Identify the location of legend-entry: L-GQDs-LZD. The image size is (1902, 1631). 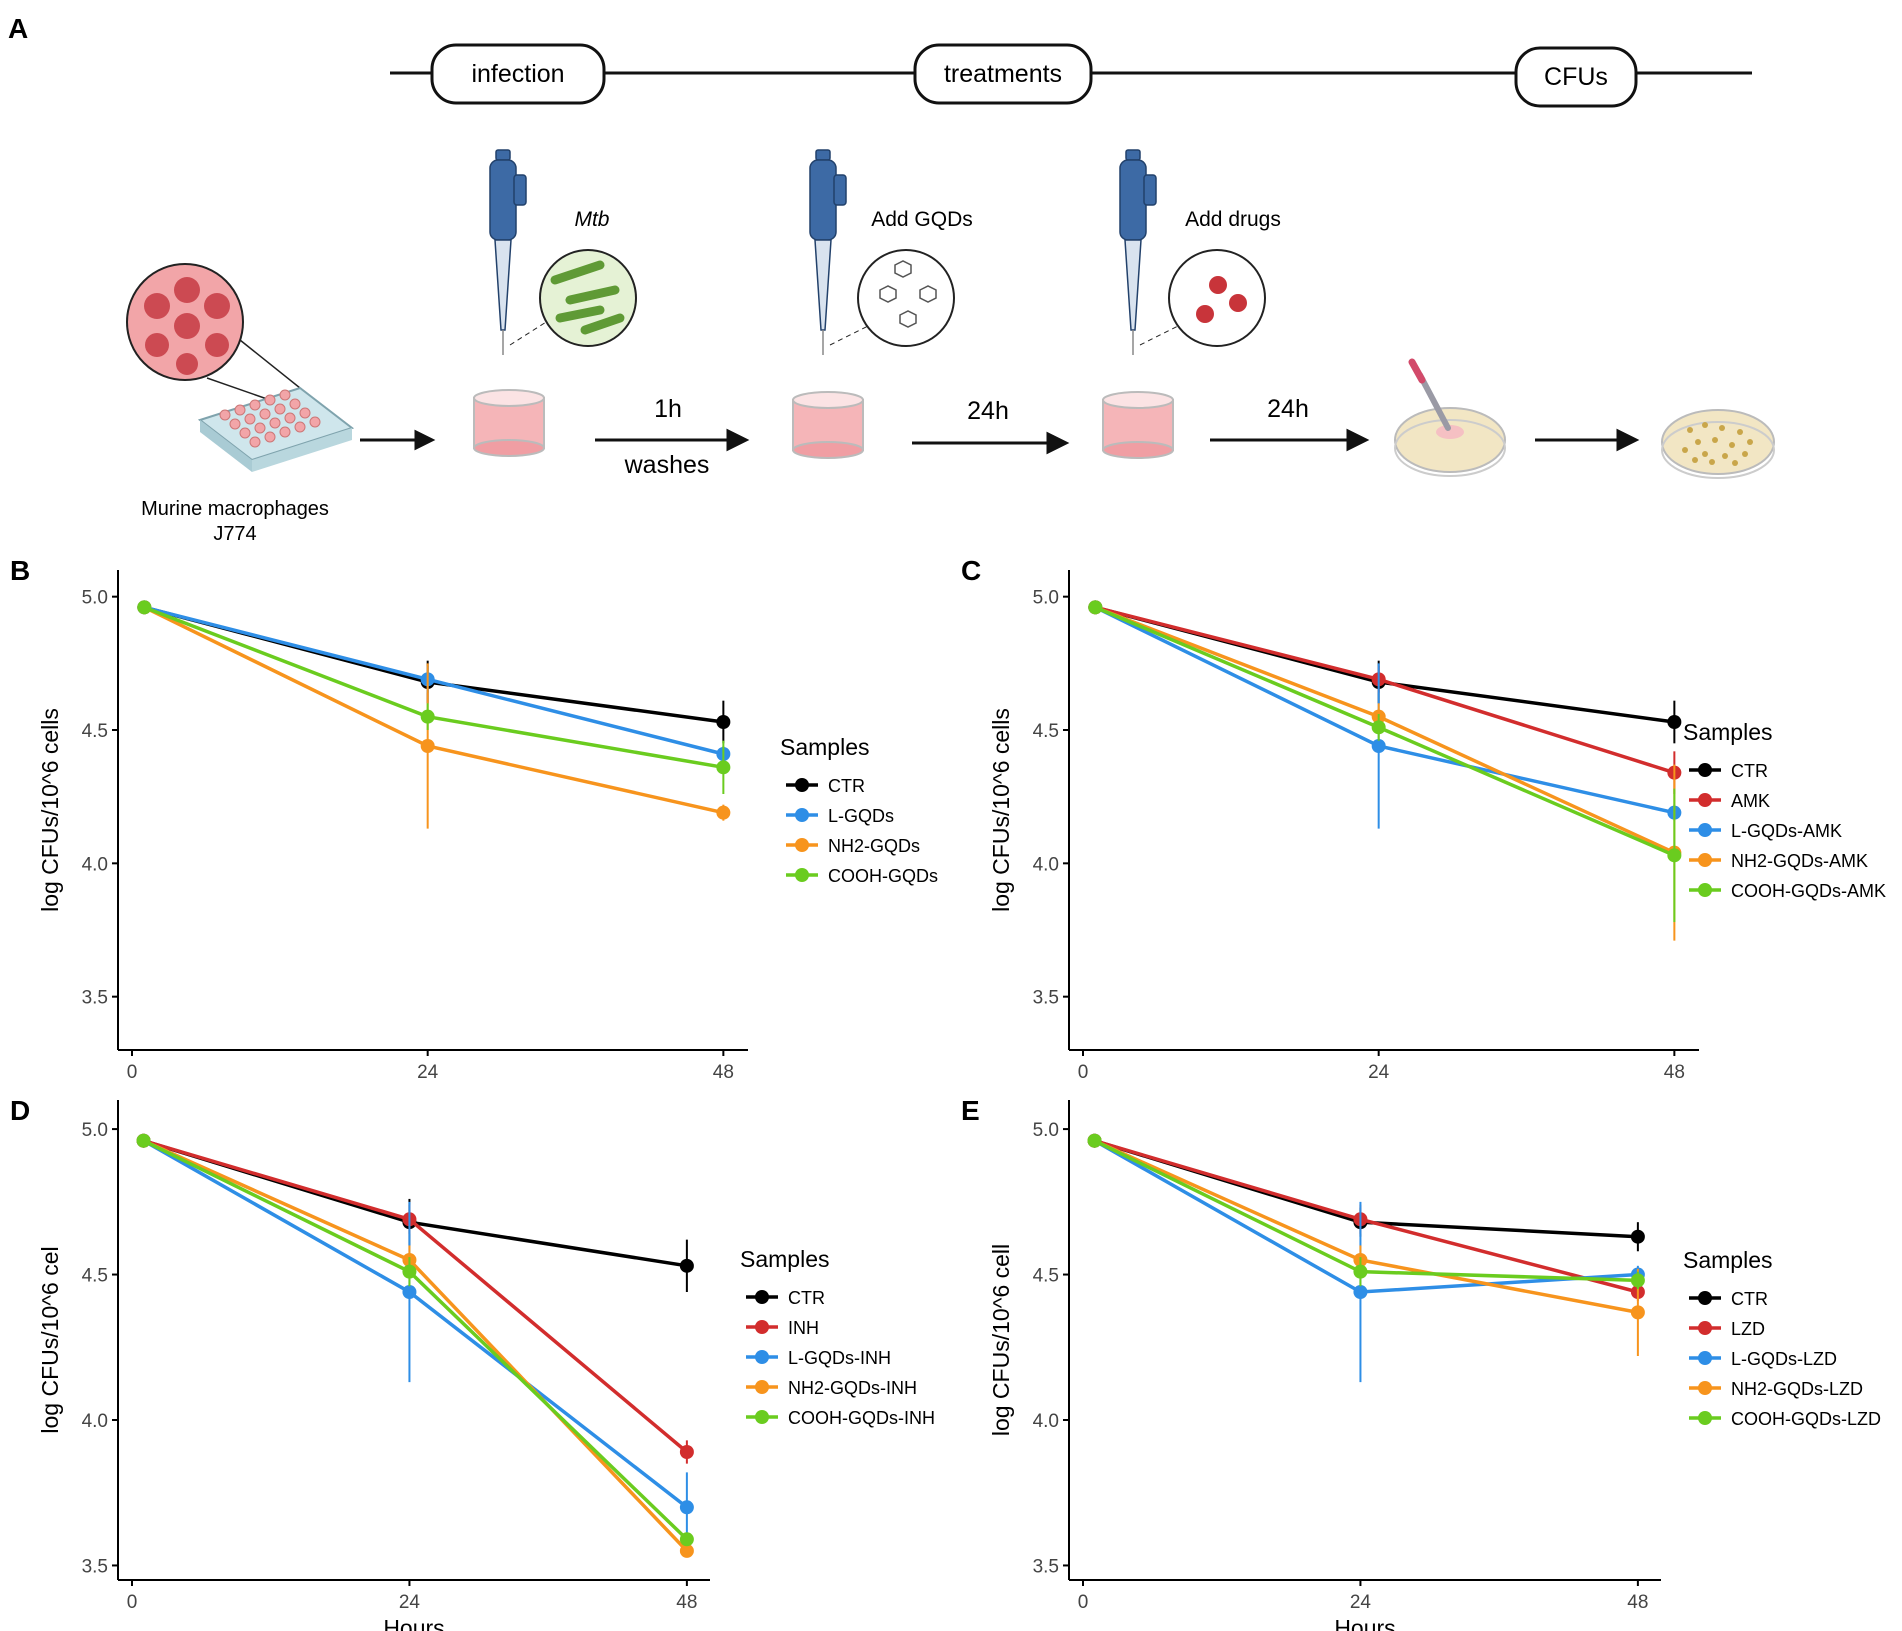
(1784, 1359).